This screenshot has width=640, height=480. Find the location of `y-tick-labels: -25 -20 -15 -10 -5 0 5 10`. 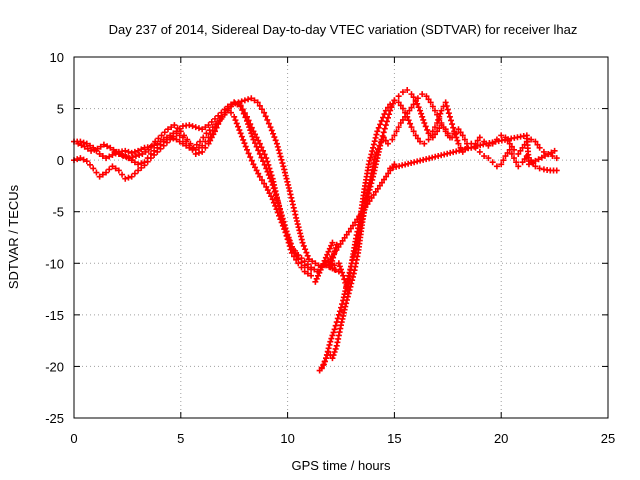

y-tick-labels: -25 -20 -15 -10 -5 0 5 10 is located at coordinates (54, 238).